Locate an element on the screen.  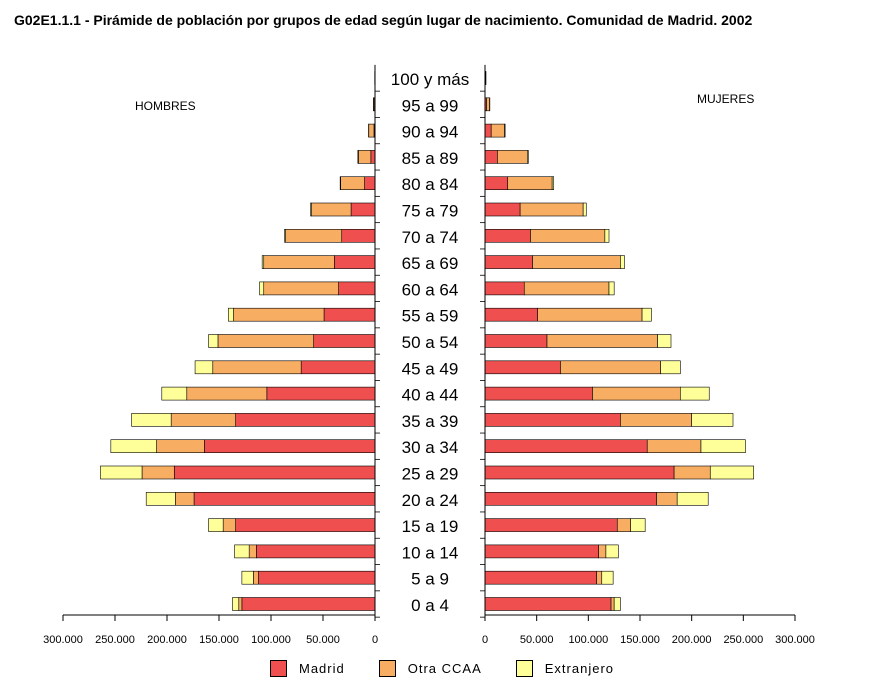
age-label-100-y-m-s: 100 y más is located at coordinates (430, 79).